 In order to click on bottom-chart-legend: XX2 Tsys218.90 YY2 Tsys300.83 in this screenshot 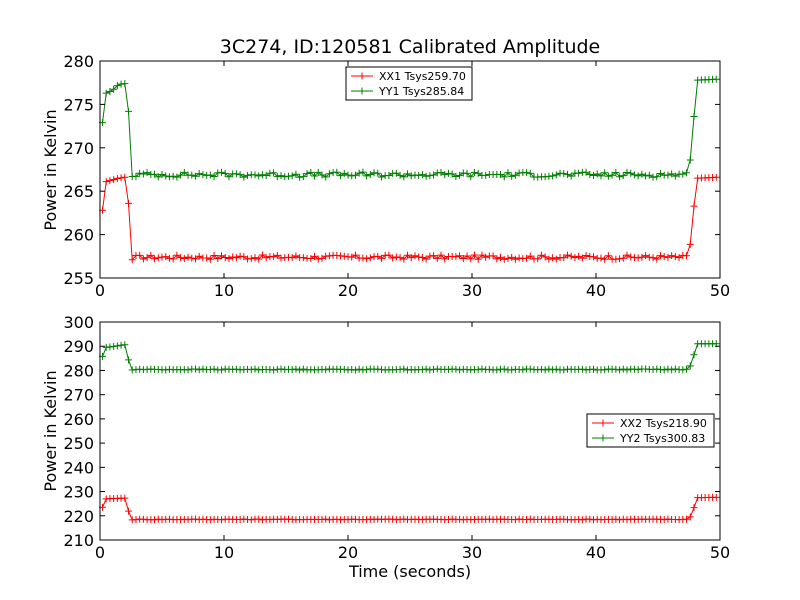, I will do `click(650, 430)`.